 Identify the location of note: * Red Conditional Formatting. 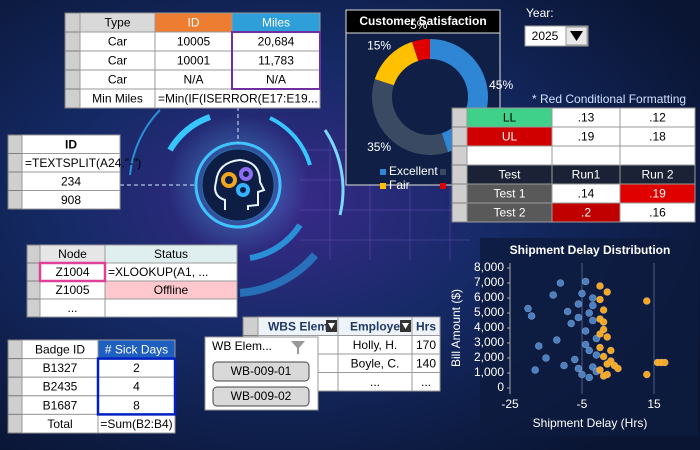
(609, 99).